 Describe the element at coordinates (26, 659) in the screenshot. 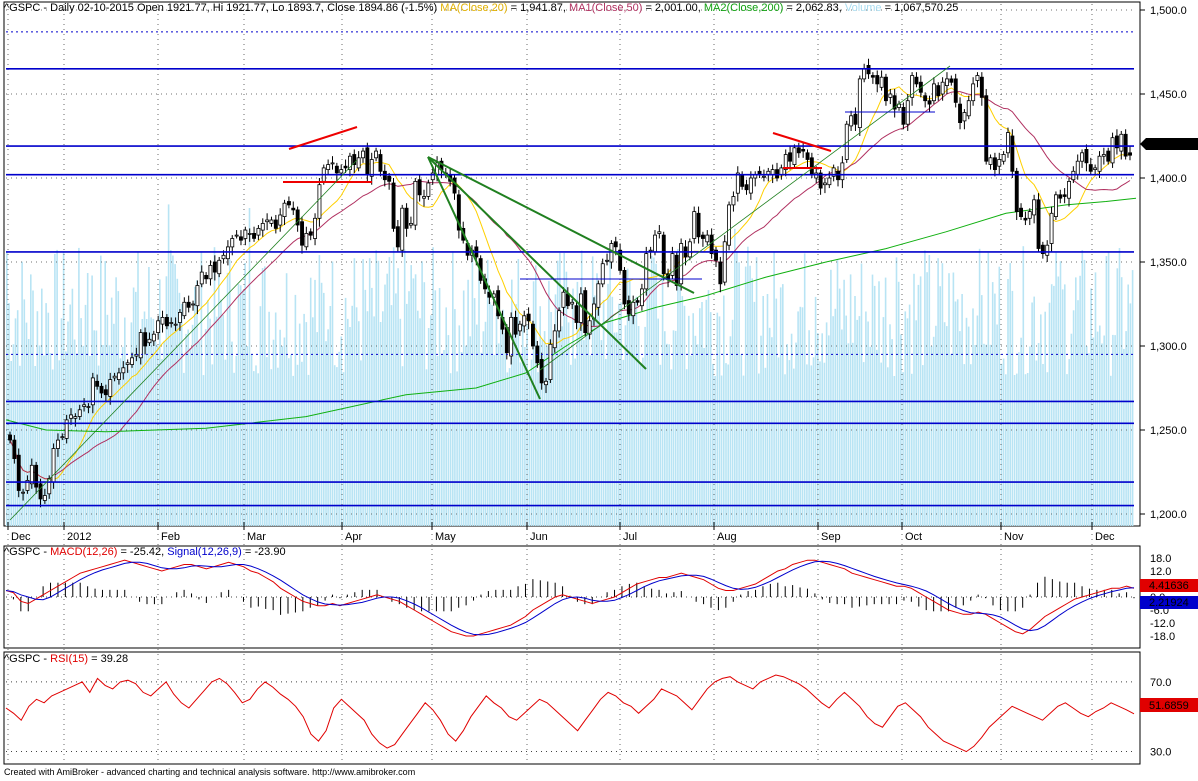

I see `rsi-symbol: ^GSPC -` at that location.